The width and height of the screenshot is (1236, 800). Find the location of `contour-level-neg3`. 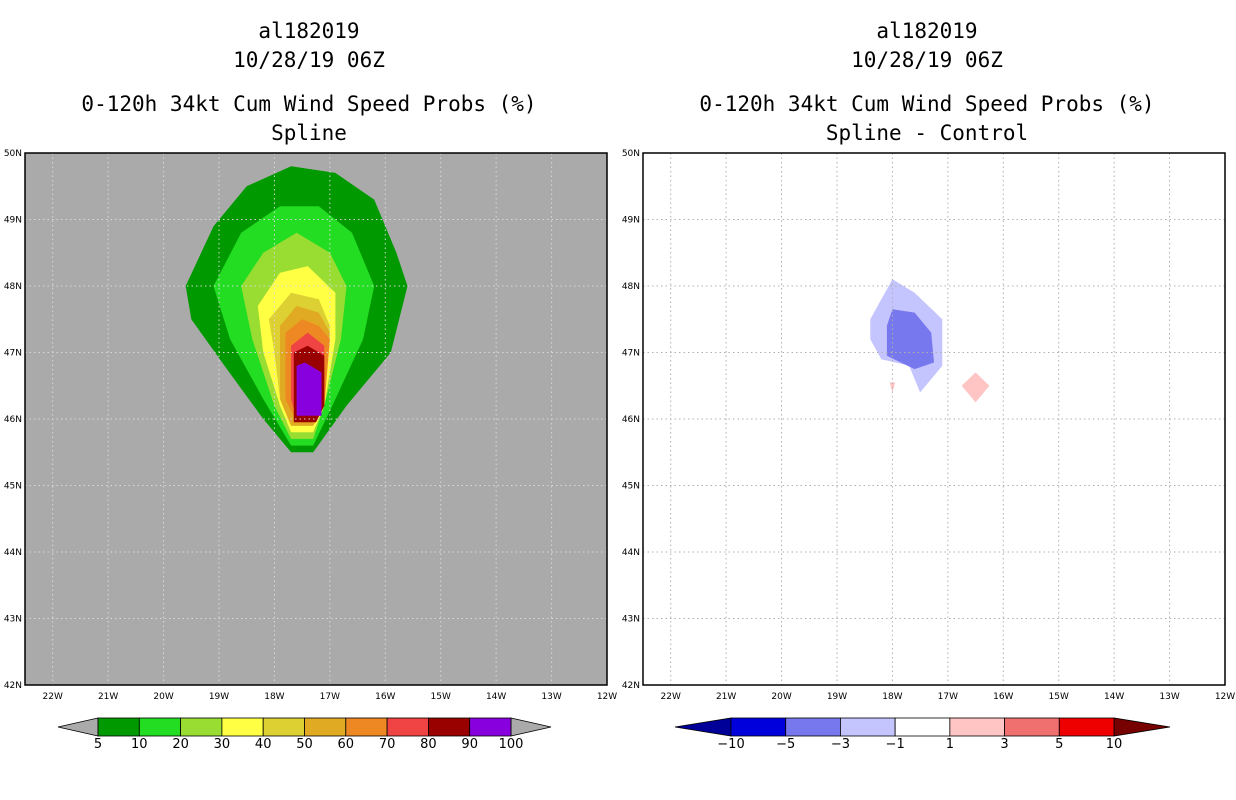

contour-level-neg3 is located at coordinates (910, 339).